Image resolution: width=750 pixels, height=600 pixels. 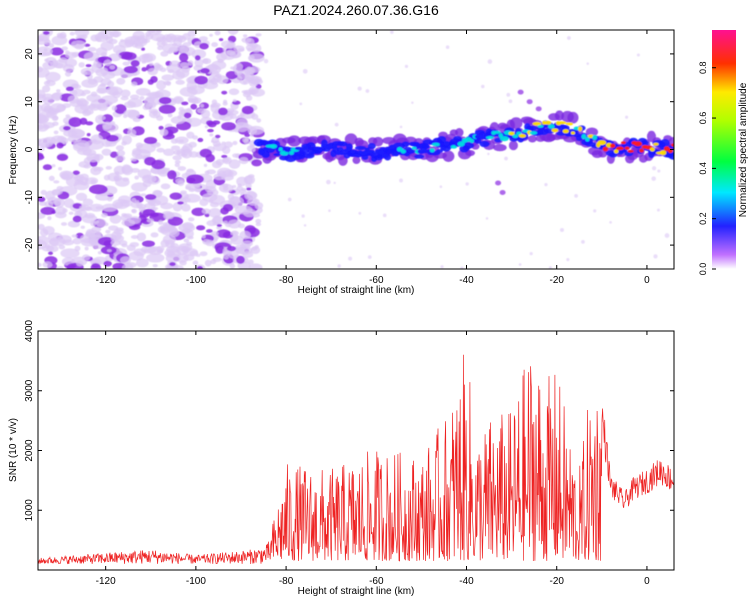 I want to click on x-tick-label: 0, so click(x=647, y=280).